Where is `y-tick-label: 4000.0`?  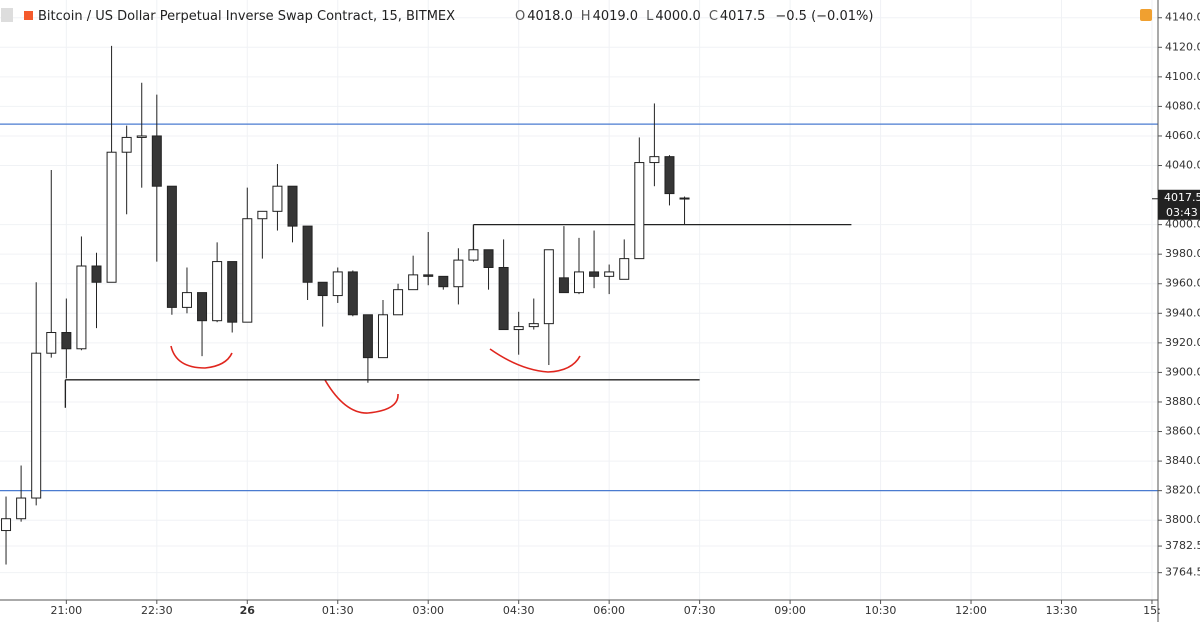
y-tick-label: 4000.0 is located at coordinates (1182, 224).